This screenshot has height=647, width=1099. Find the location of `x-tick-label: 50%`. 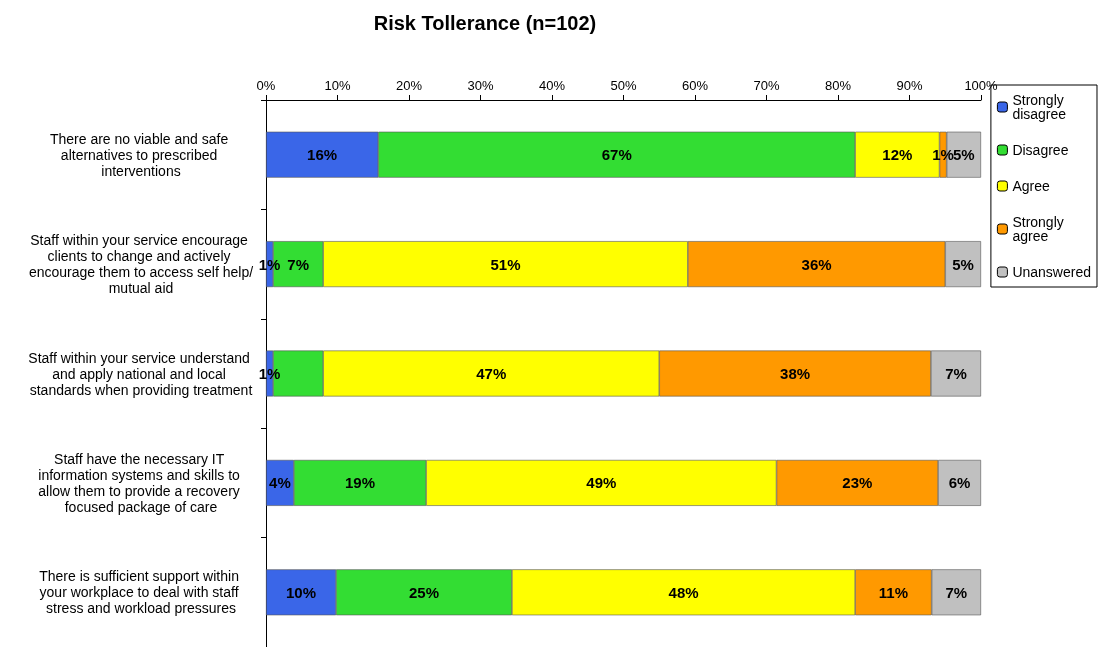

x-tick-label: 50% is located at coordinates (623, 85).